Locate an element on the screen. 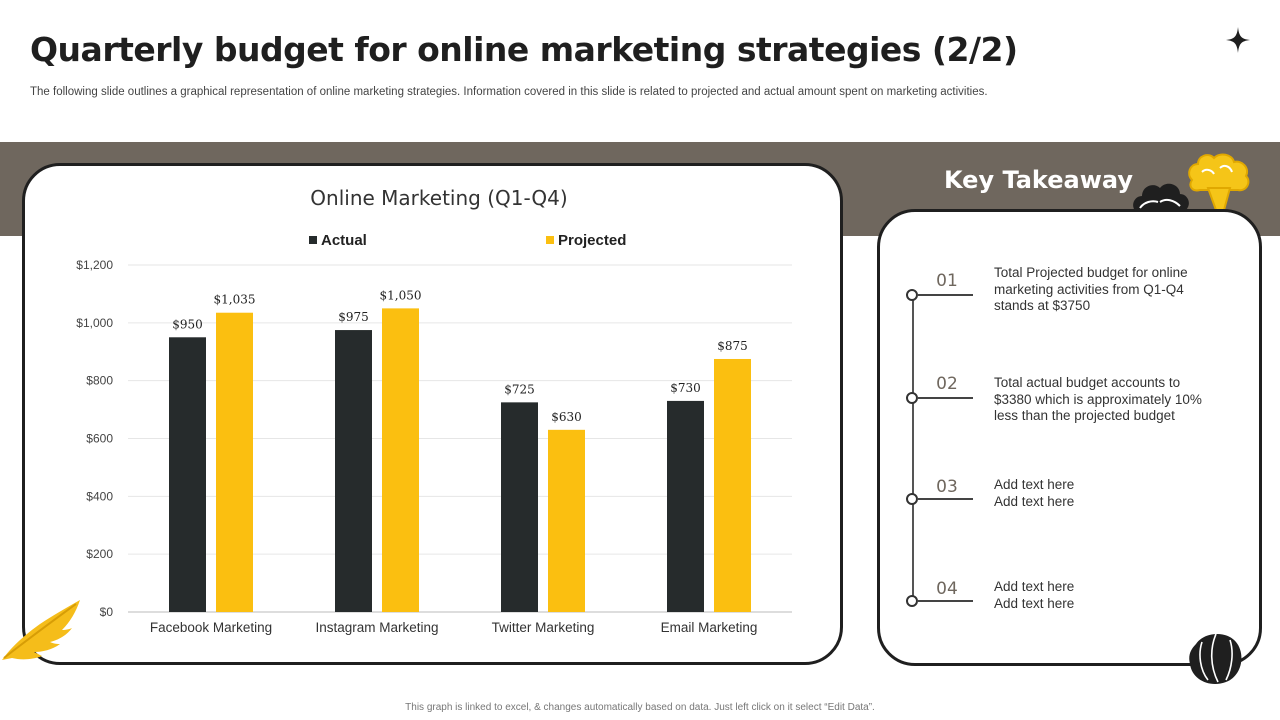 This screenshot has height=720, width=1280. data-label: $1,050 is located at coordinates (401, 295).